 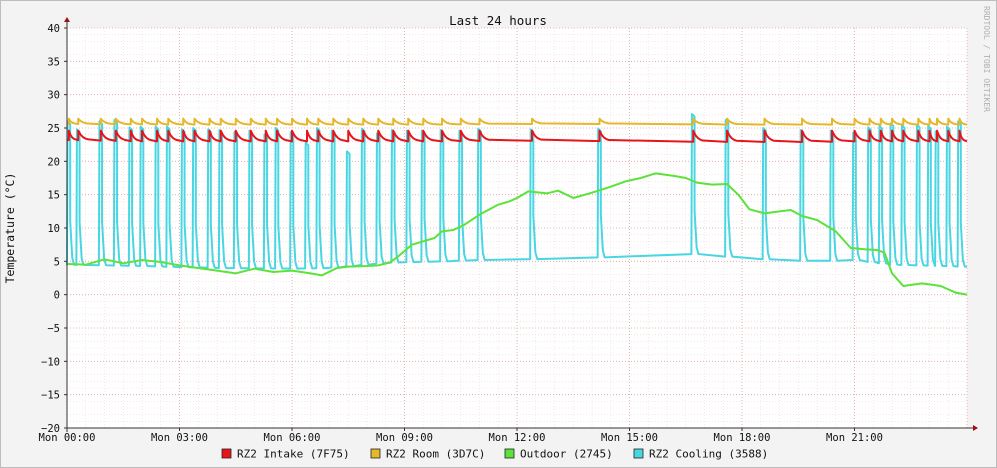 What do you see at coordinates (517, 136) in the screenshot?
I see `series-line-rz2-intake` at bounding box center [517, 136].